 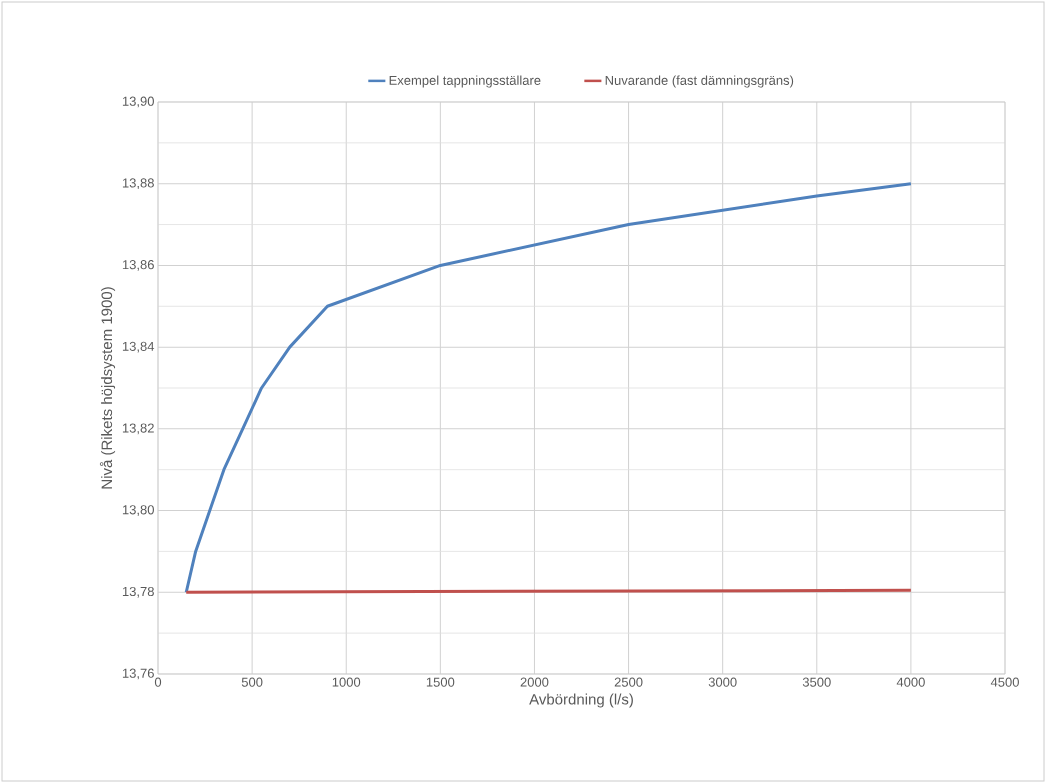 What do you see at coordinates (440, 682) in the screenshot?
I see `x-tick-label: 1500` at bounding box center [440, 682].